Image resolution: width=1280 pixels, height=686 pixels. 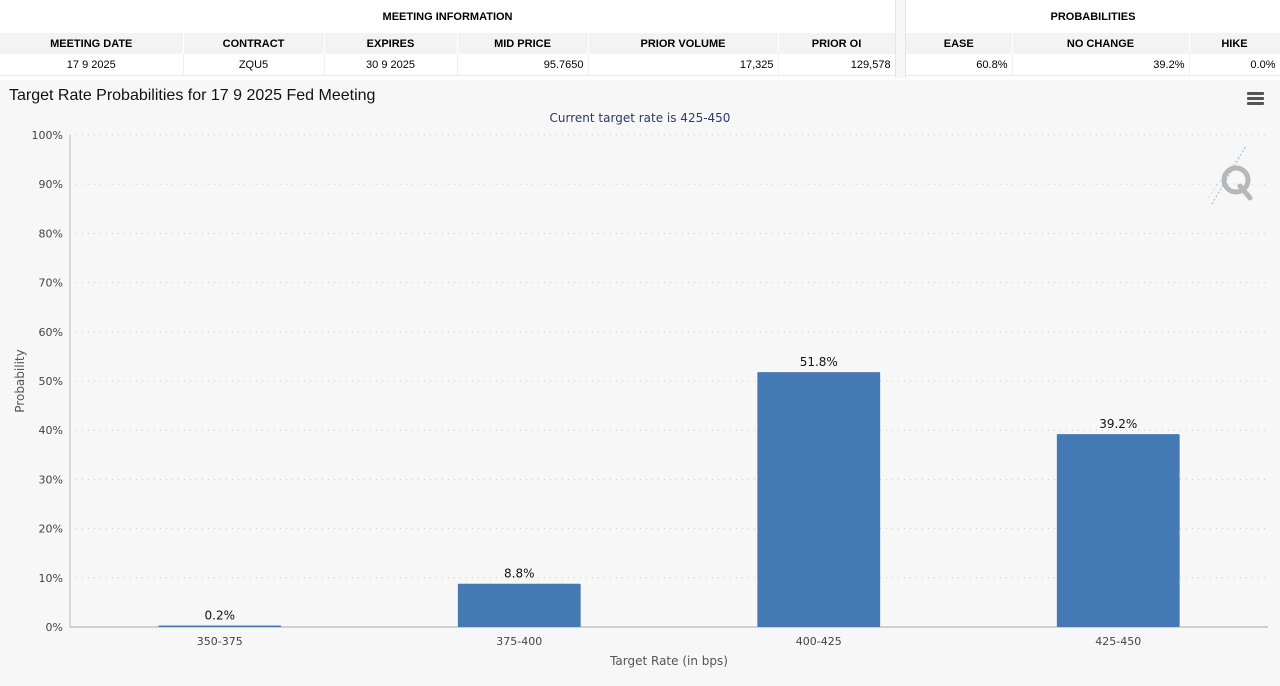 What do you see at coordinates (254, 65) in the screenshot?
I see `contract-value: ZQU5` at bounding box center [254, 65].